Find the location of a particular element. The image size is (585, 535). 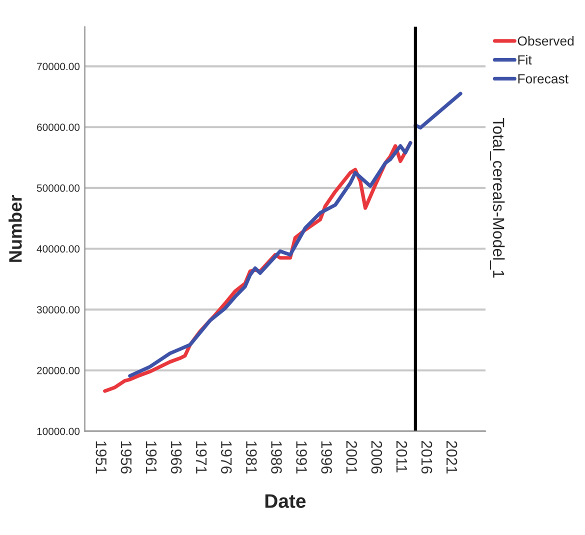

x-tick-label: 1961 is located at coordinates (151, 457).